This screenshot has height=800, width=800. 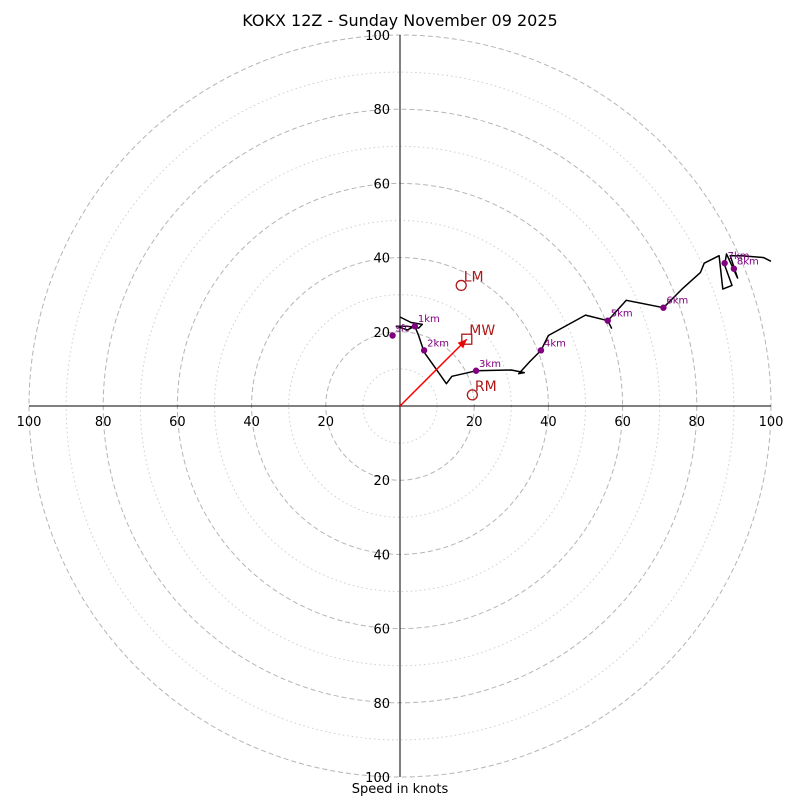 I want to click on height-marker-6km, so click(x=663, y=307).